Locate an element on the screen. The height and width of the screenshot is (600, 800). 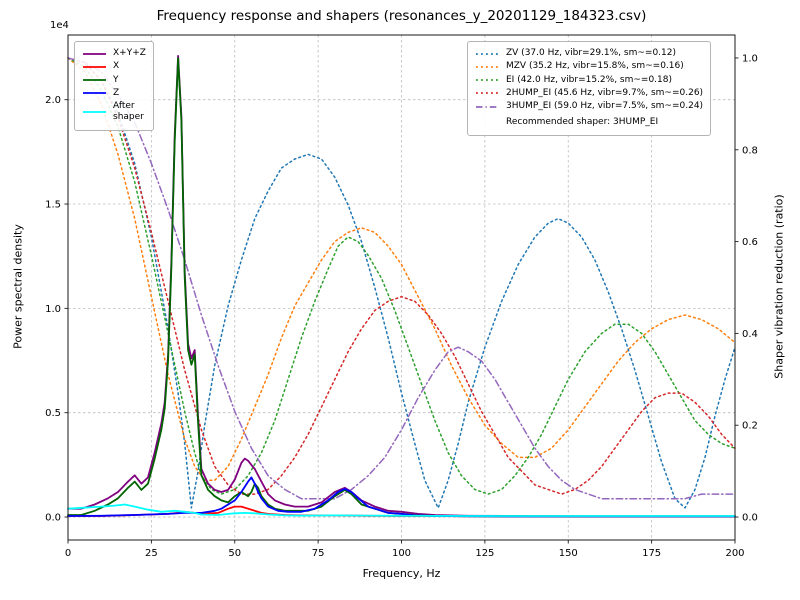
tick-label: 175 is located at coordinates (651, 553).